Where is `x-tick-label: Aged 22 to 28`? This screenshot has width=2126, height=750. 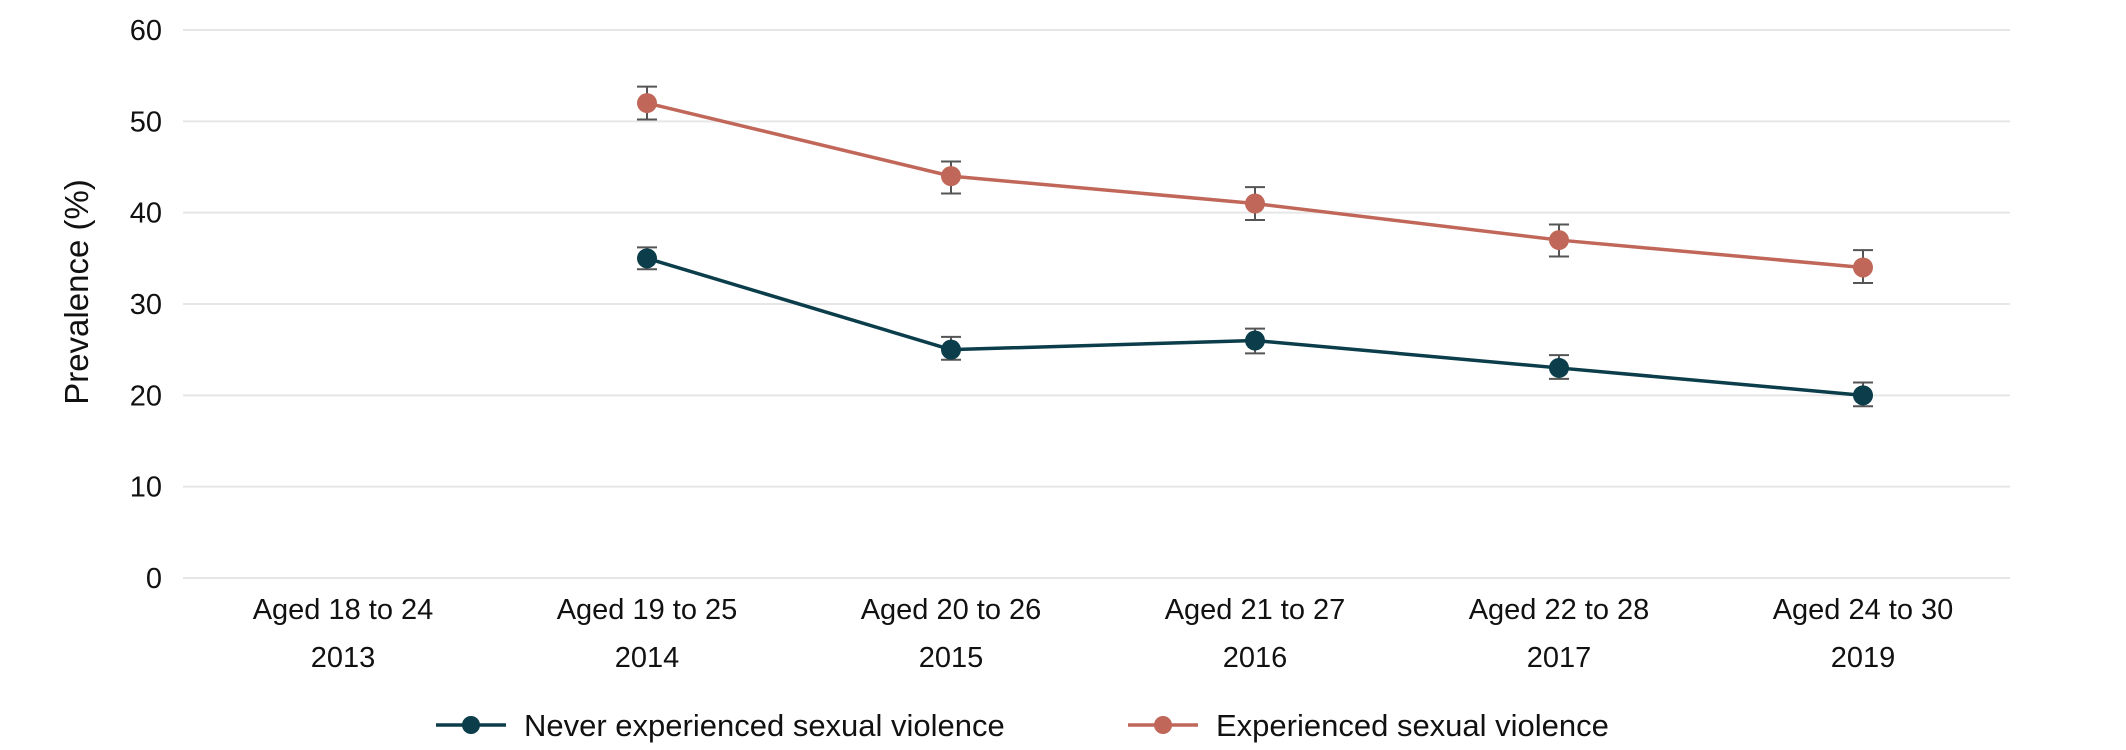 x-tick-label: Aged 22 to 28 is located at coordinates (1559, 610).